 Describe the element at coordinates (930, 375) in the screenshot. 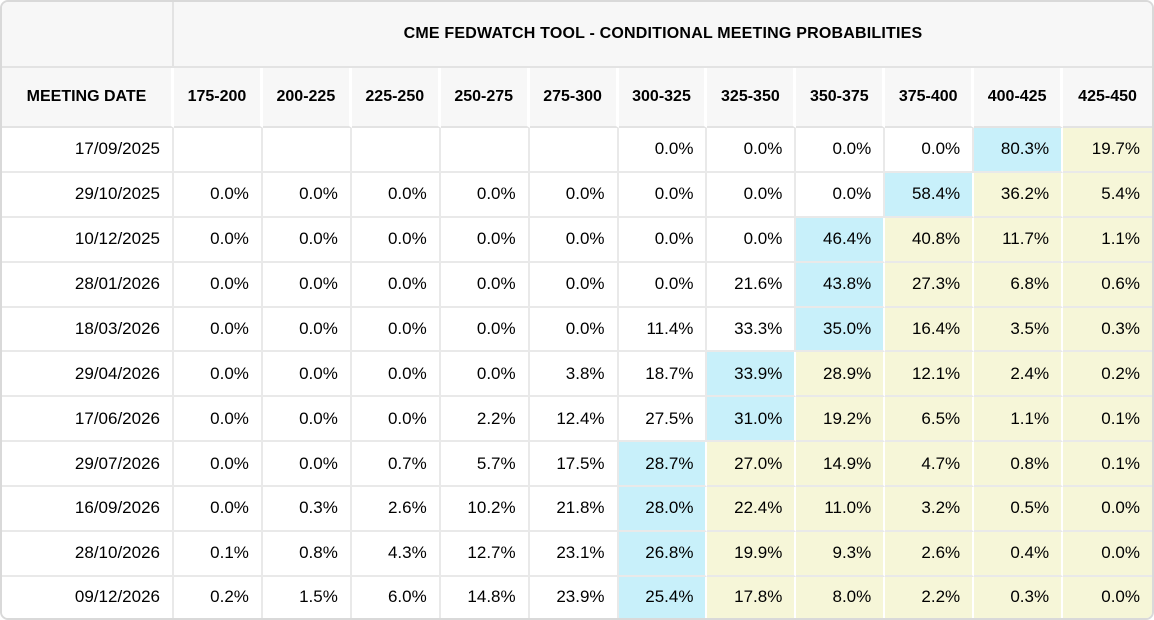

I see `probability-cell: 12.1%` at that location.